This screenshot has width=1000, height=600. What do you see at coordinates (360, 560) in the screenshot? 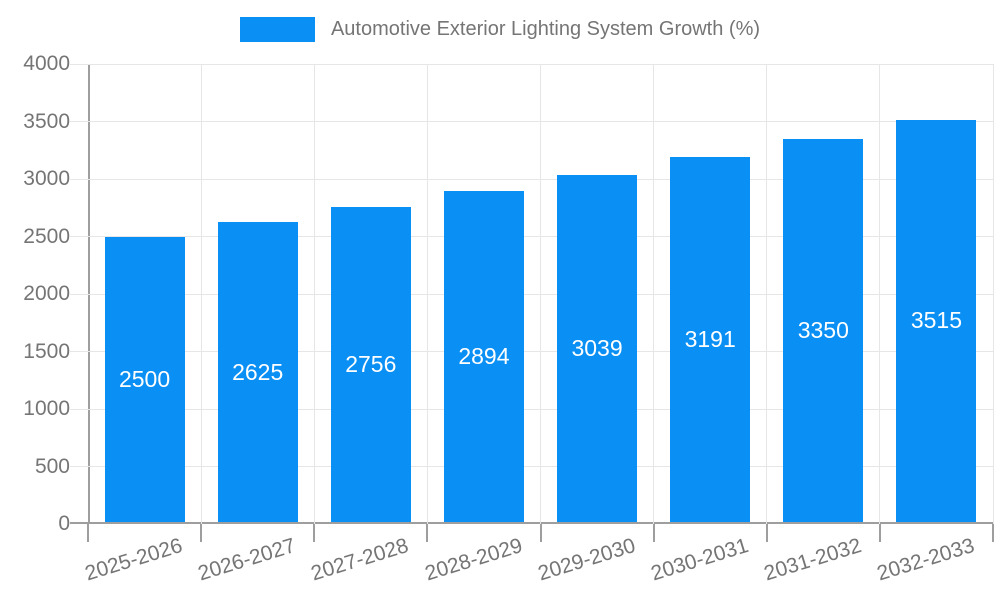
I see `x-axis-tick-label: 2027-2028` at bounding box center [360, 560].